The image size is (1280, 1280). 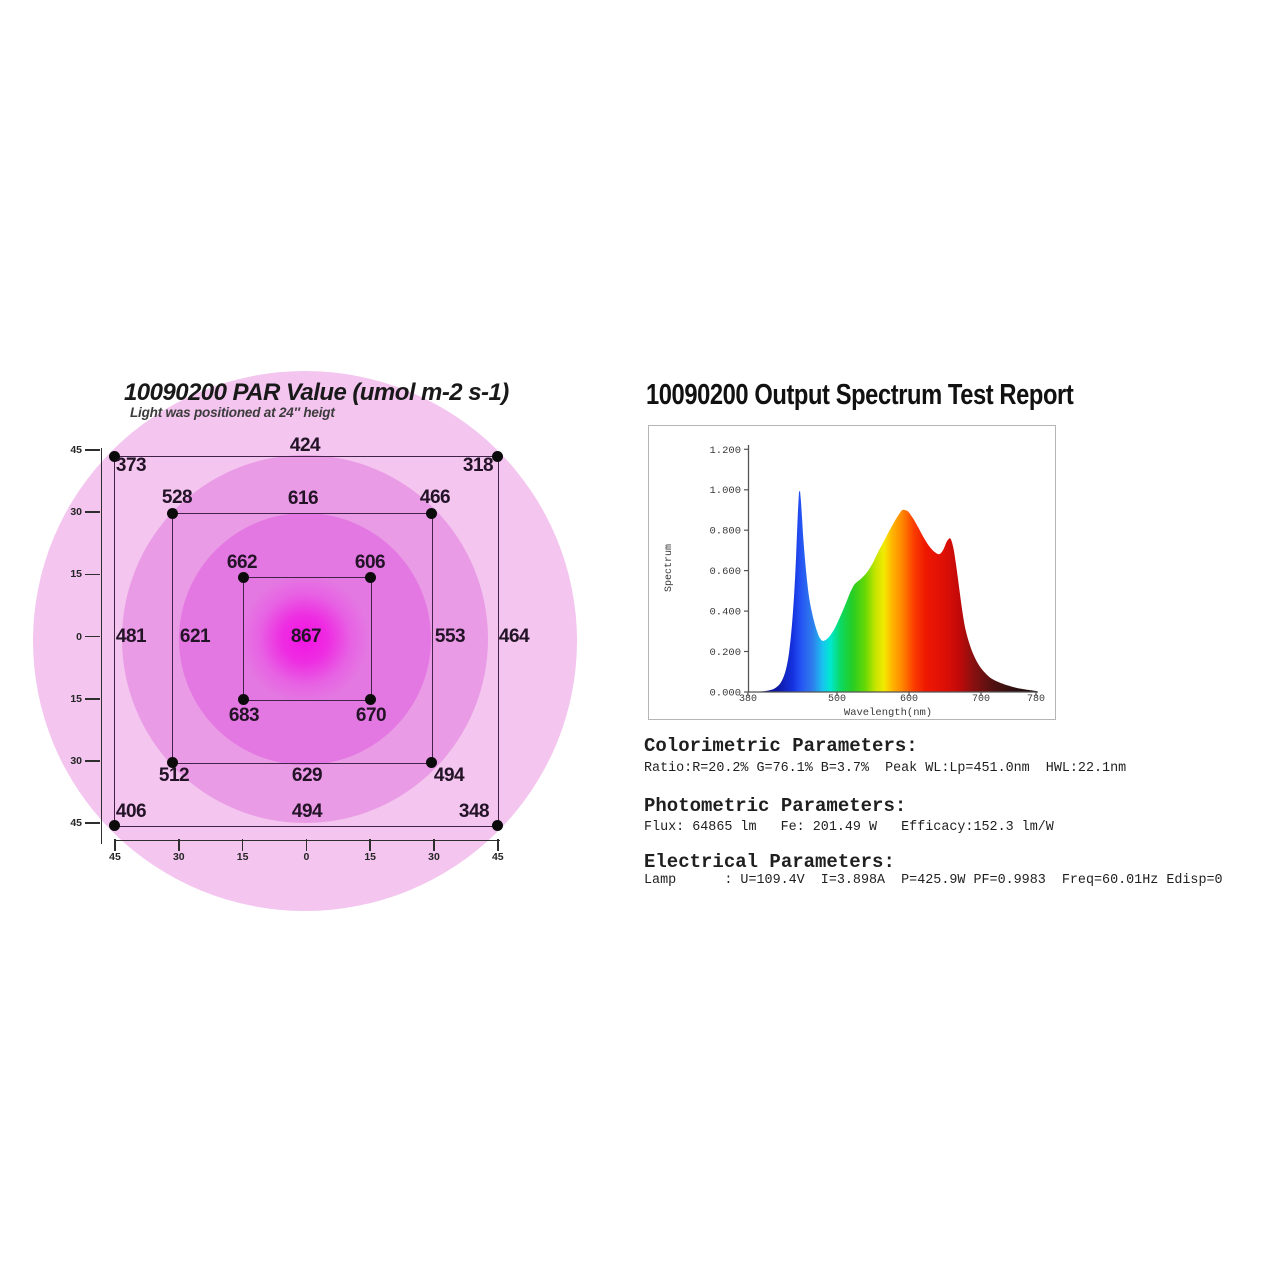 I want to click on svg-text: 500, so click(x=837, y=699).